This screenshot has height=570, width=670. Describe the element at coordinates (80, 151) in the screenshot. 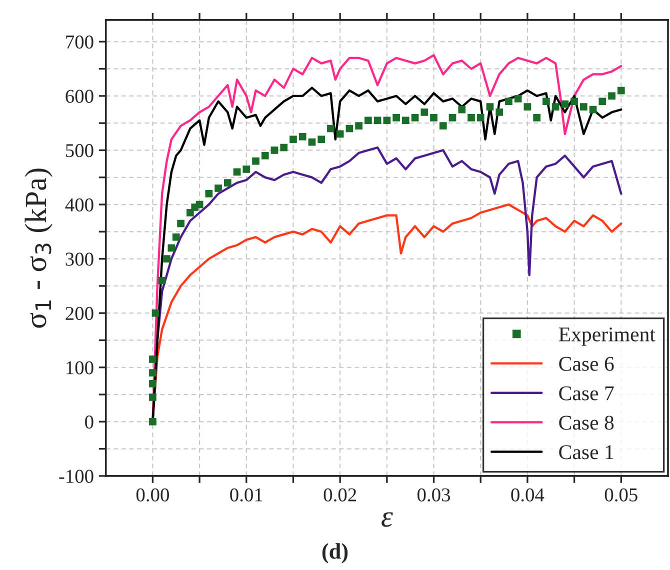

I see `y-tick-label: 500` at that location.